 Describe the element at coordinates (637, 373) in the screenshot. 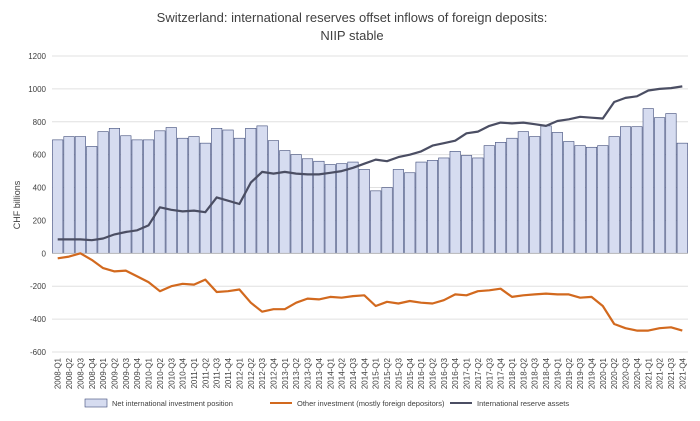

I see `x-tick-label: 2020-Q4` at that location.